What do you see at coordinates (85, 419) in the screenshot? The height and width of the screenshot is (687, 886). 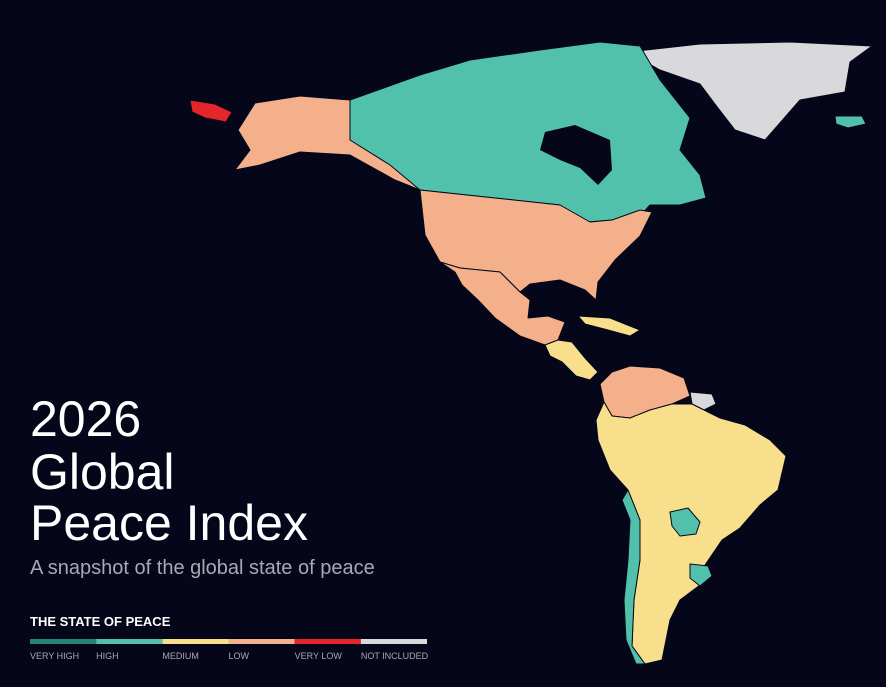 I see `title-line: 2026` at bounding box center [85, 419].